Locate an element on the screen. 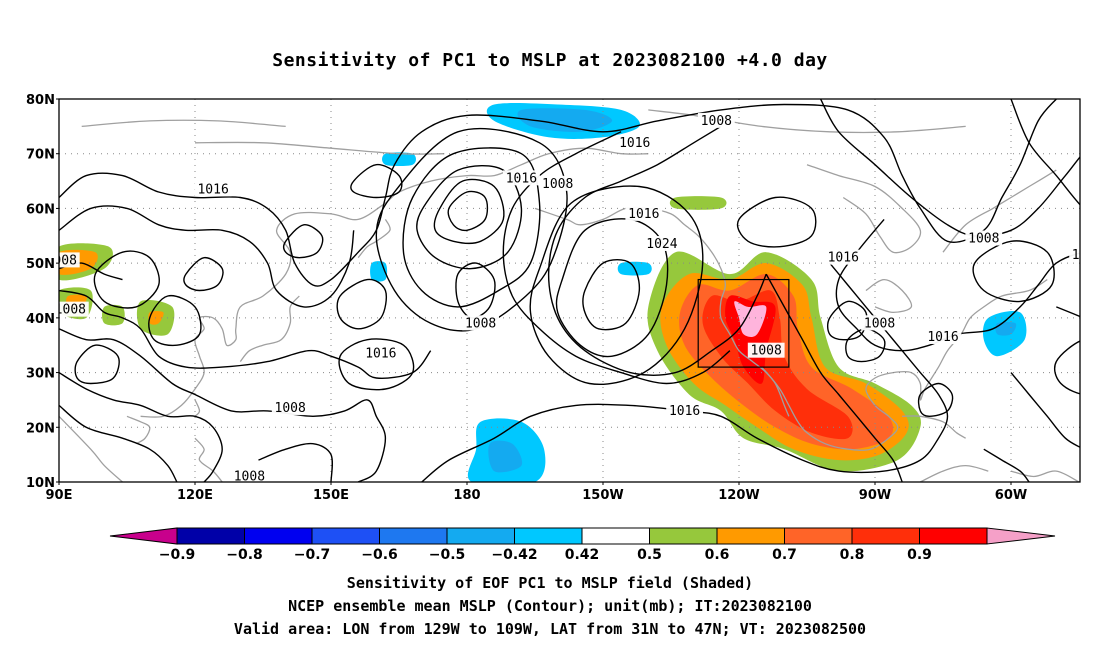 This screenshot has width=1100, height=650. colorbar-low-arrow is located at coordinates (143, 536).